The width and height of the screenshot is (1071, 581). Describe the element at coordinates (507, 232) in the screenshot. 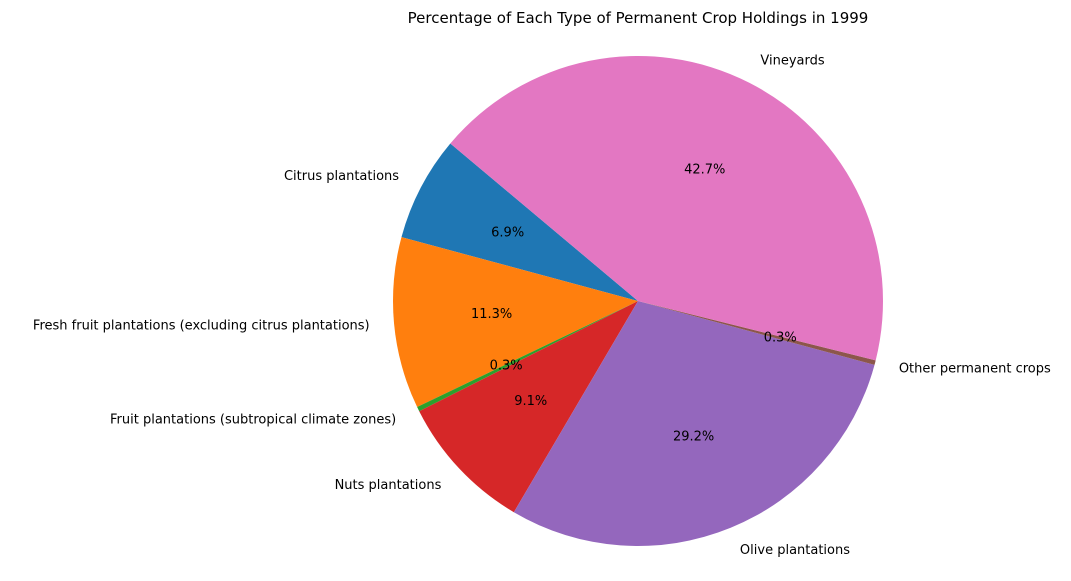

I see `pct-label-citrus-plantations: 6.9%` at that location.